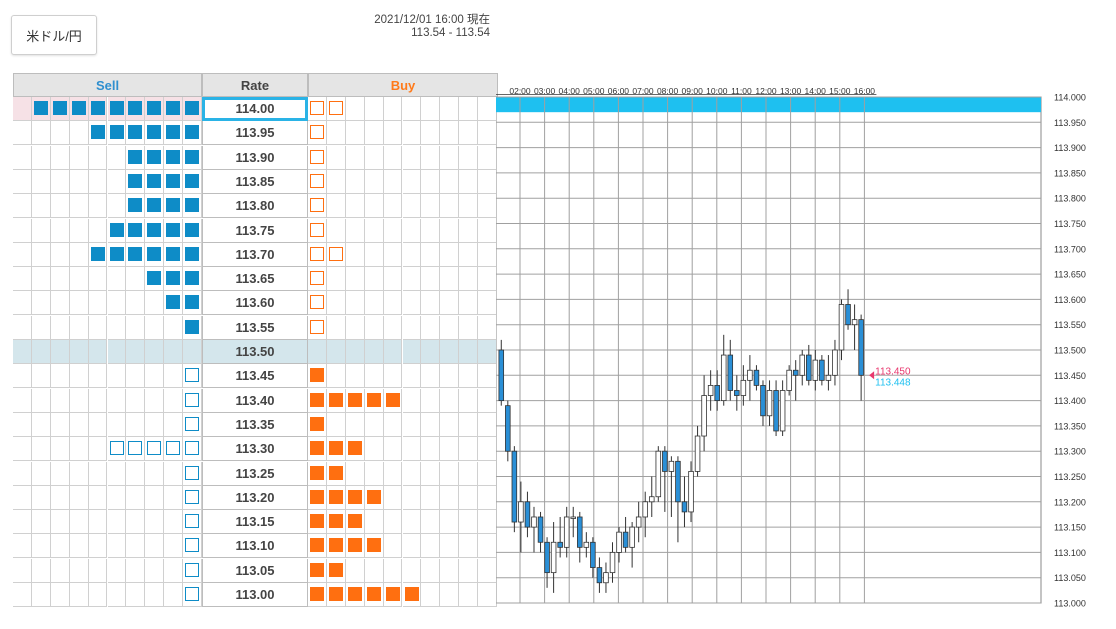  Describe the element at coordinates (255, 400) in the screenshot. I see `ladder-row: 113.40` at that location.